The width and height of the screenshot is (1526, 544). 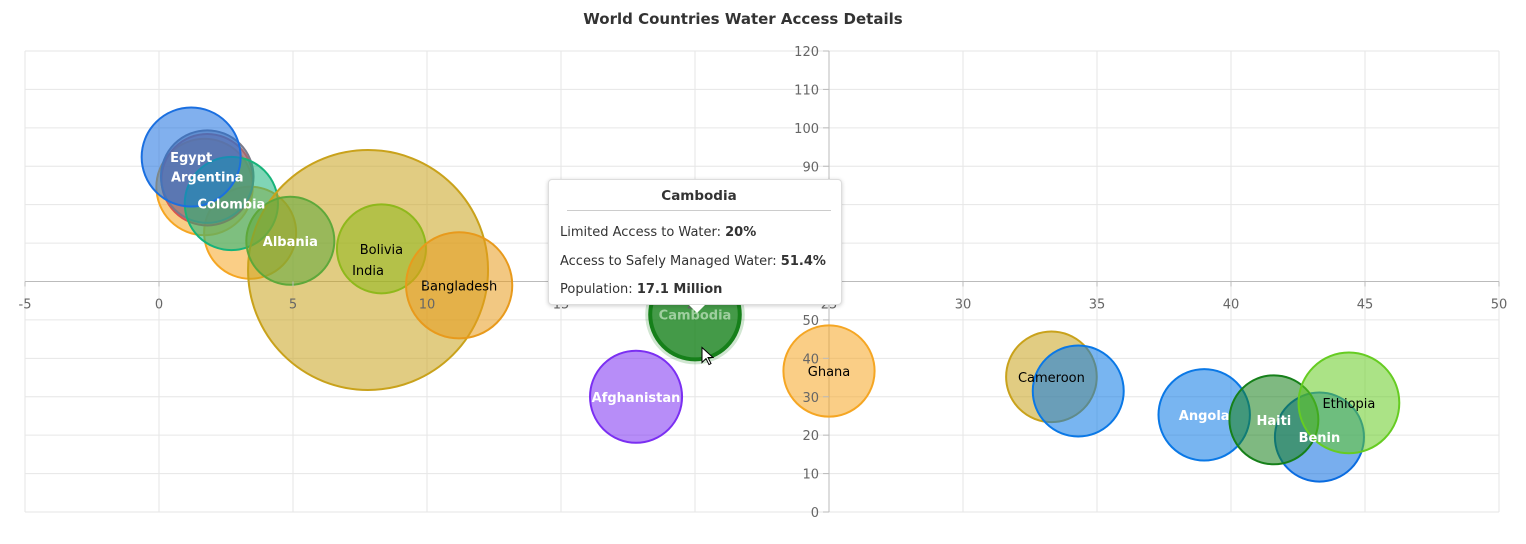 I want to click on tooltip-row: Limited Access to Water: 20%, so click(x=658, y=232).